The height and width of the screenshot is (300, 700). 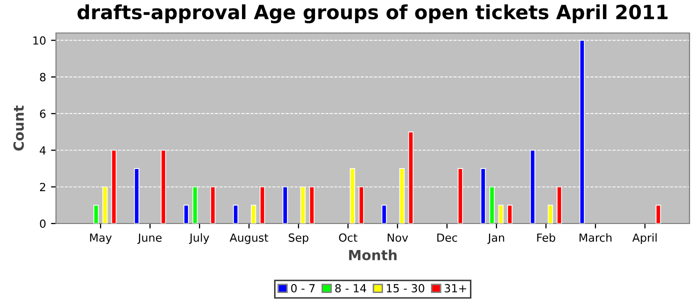 What do you see at coordinates (249, 239) in the screenshot?
I see `x-tick-label: August` at bounding box center [249, 239].